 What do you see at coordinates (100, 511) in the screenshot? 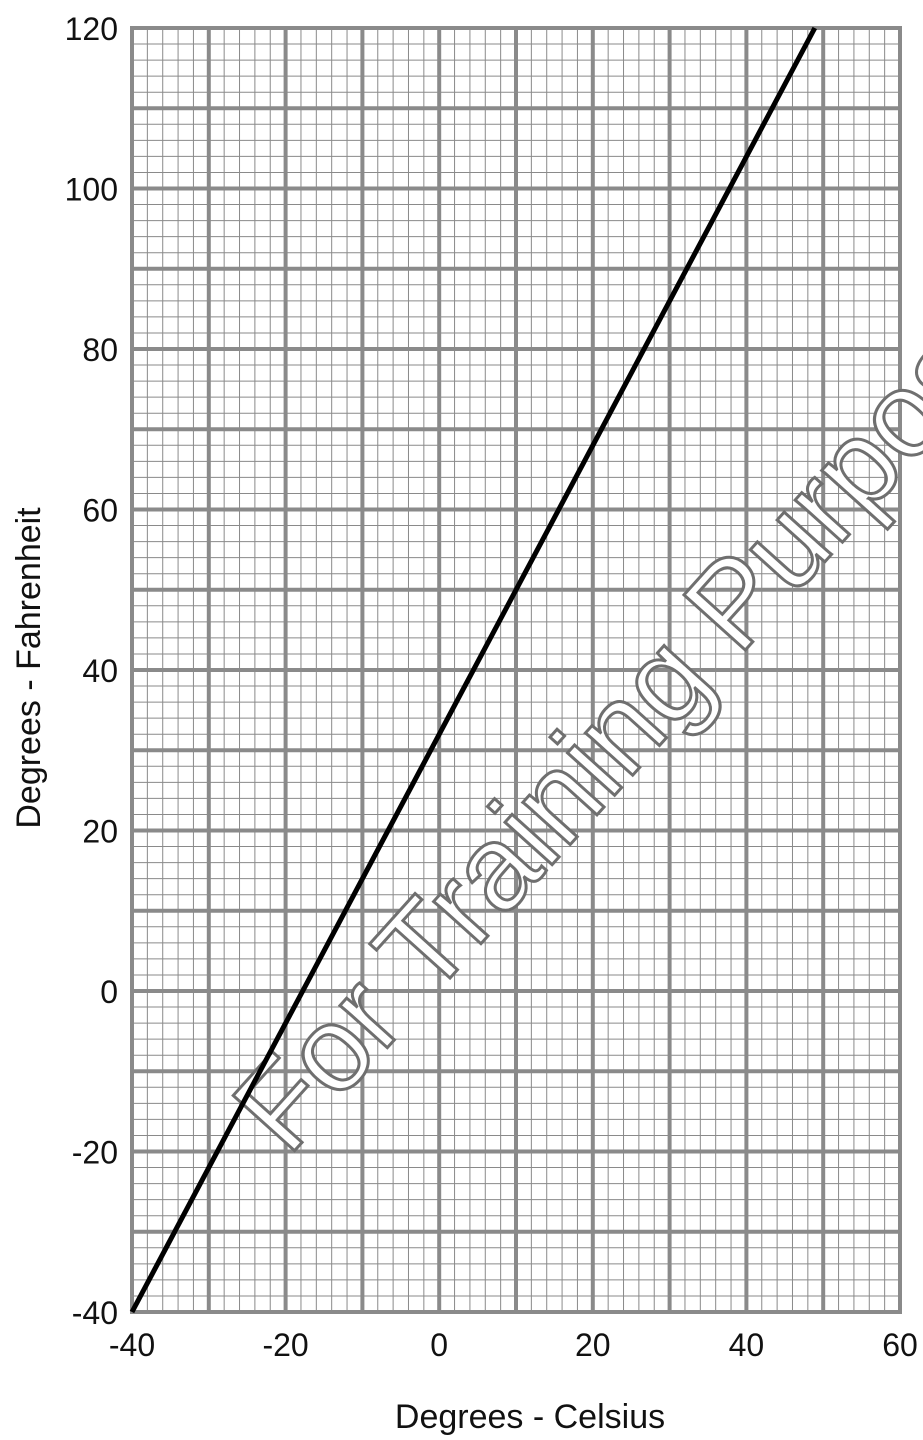
I see `y-tick-label: 60` at bounding box center [100, 511].